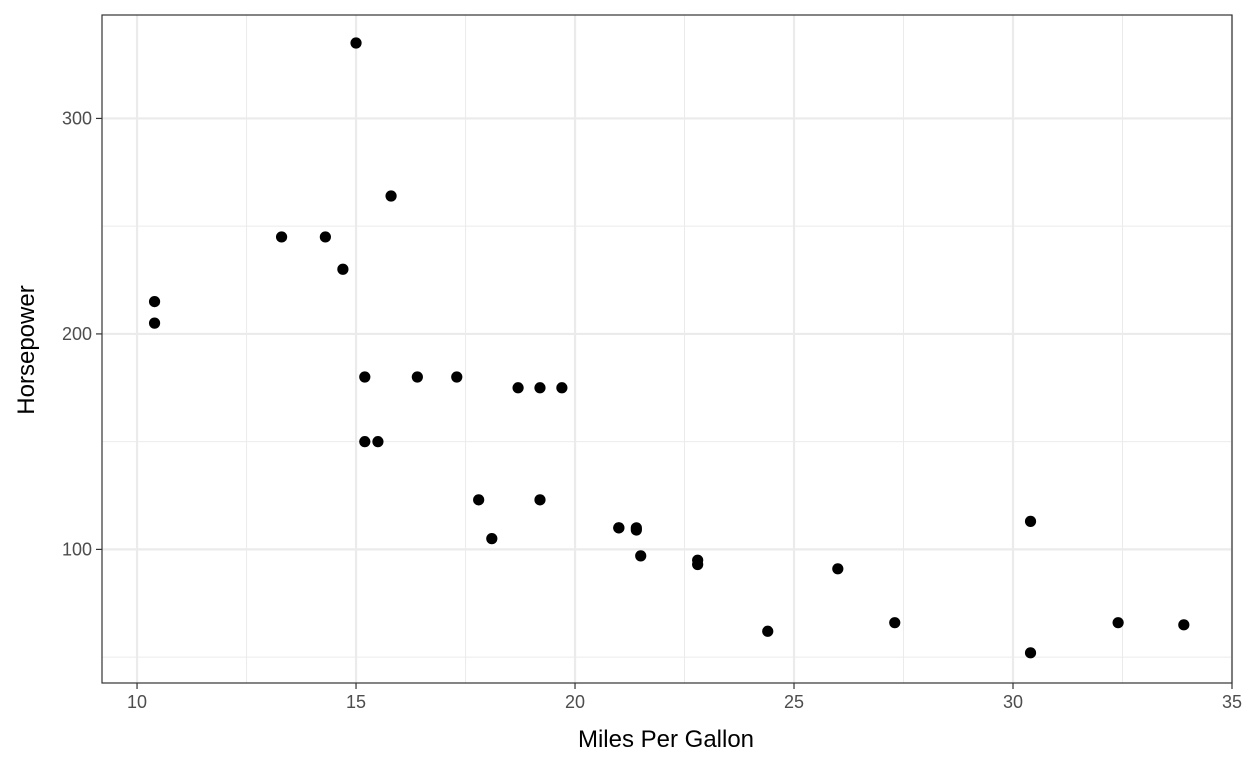 Image resolution: width=1248 pixels, height=768 pixels. What do you see at coordinates (684, 697) in the screenshot?
I see `x-axis: 10 15 20 25 30 35` at bounding box center [684, 697].